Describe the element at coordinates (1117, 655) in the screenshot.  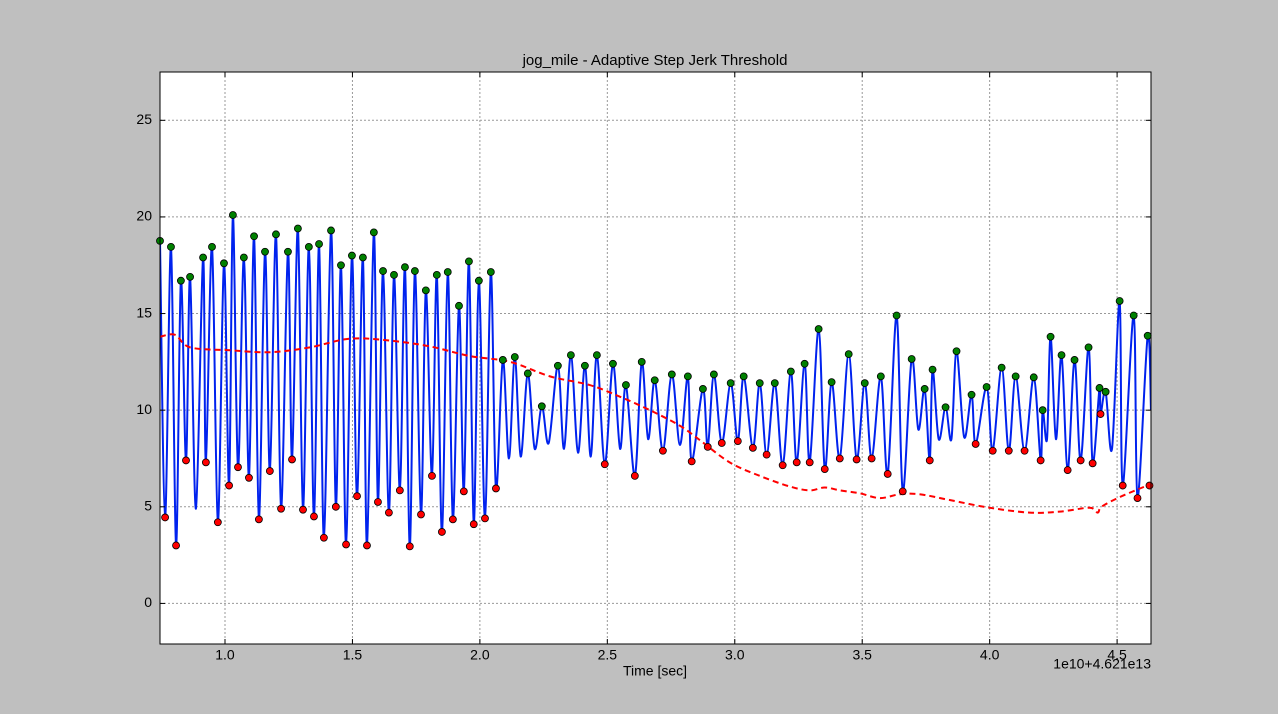
I see `x-tick-label: 4.5` at that location.